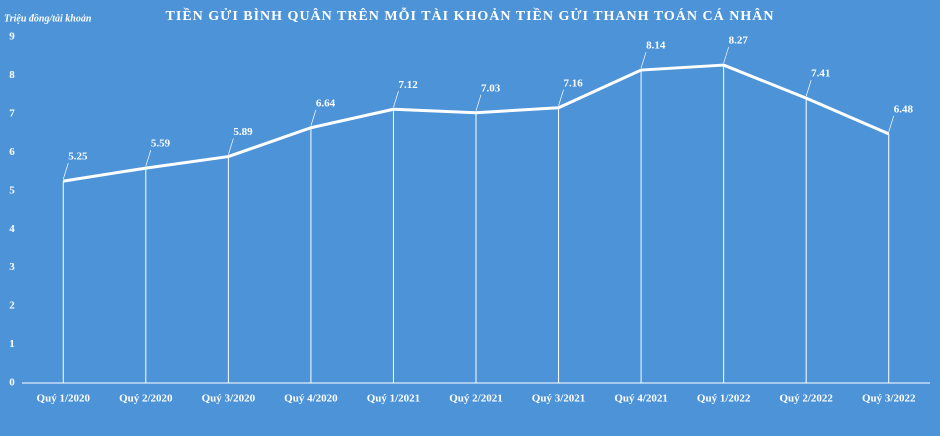  Describe the element at coordinates (475, 399) in the screenshot. I see `x-tick-label: Quý 2/2021` at that location.